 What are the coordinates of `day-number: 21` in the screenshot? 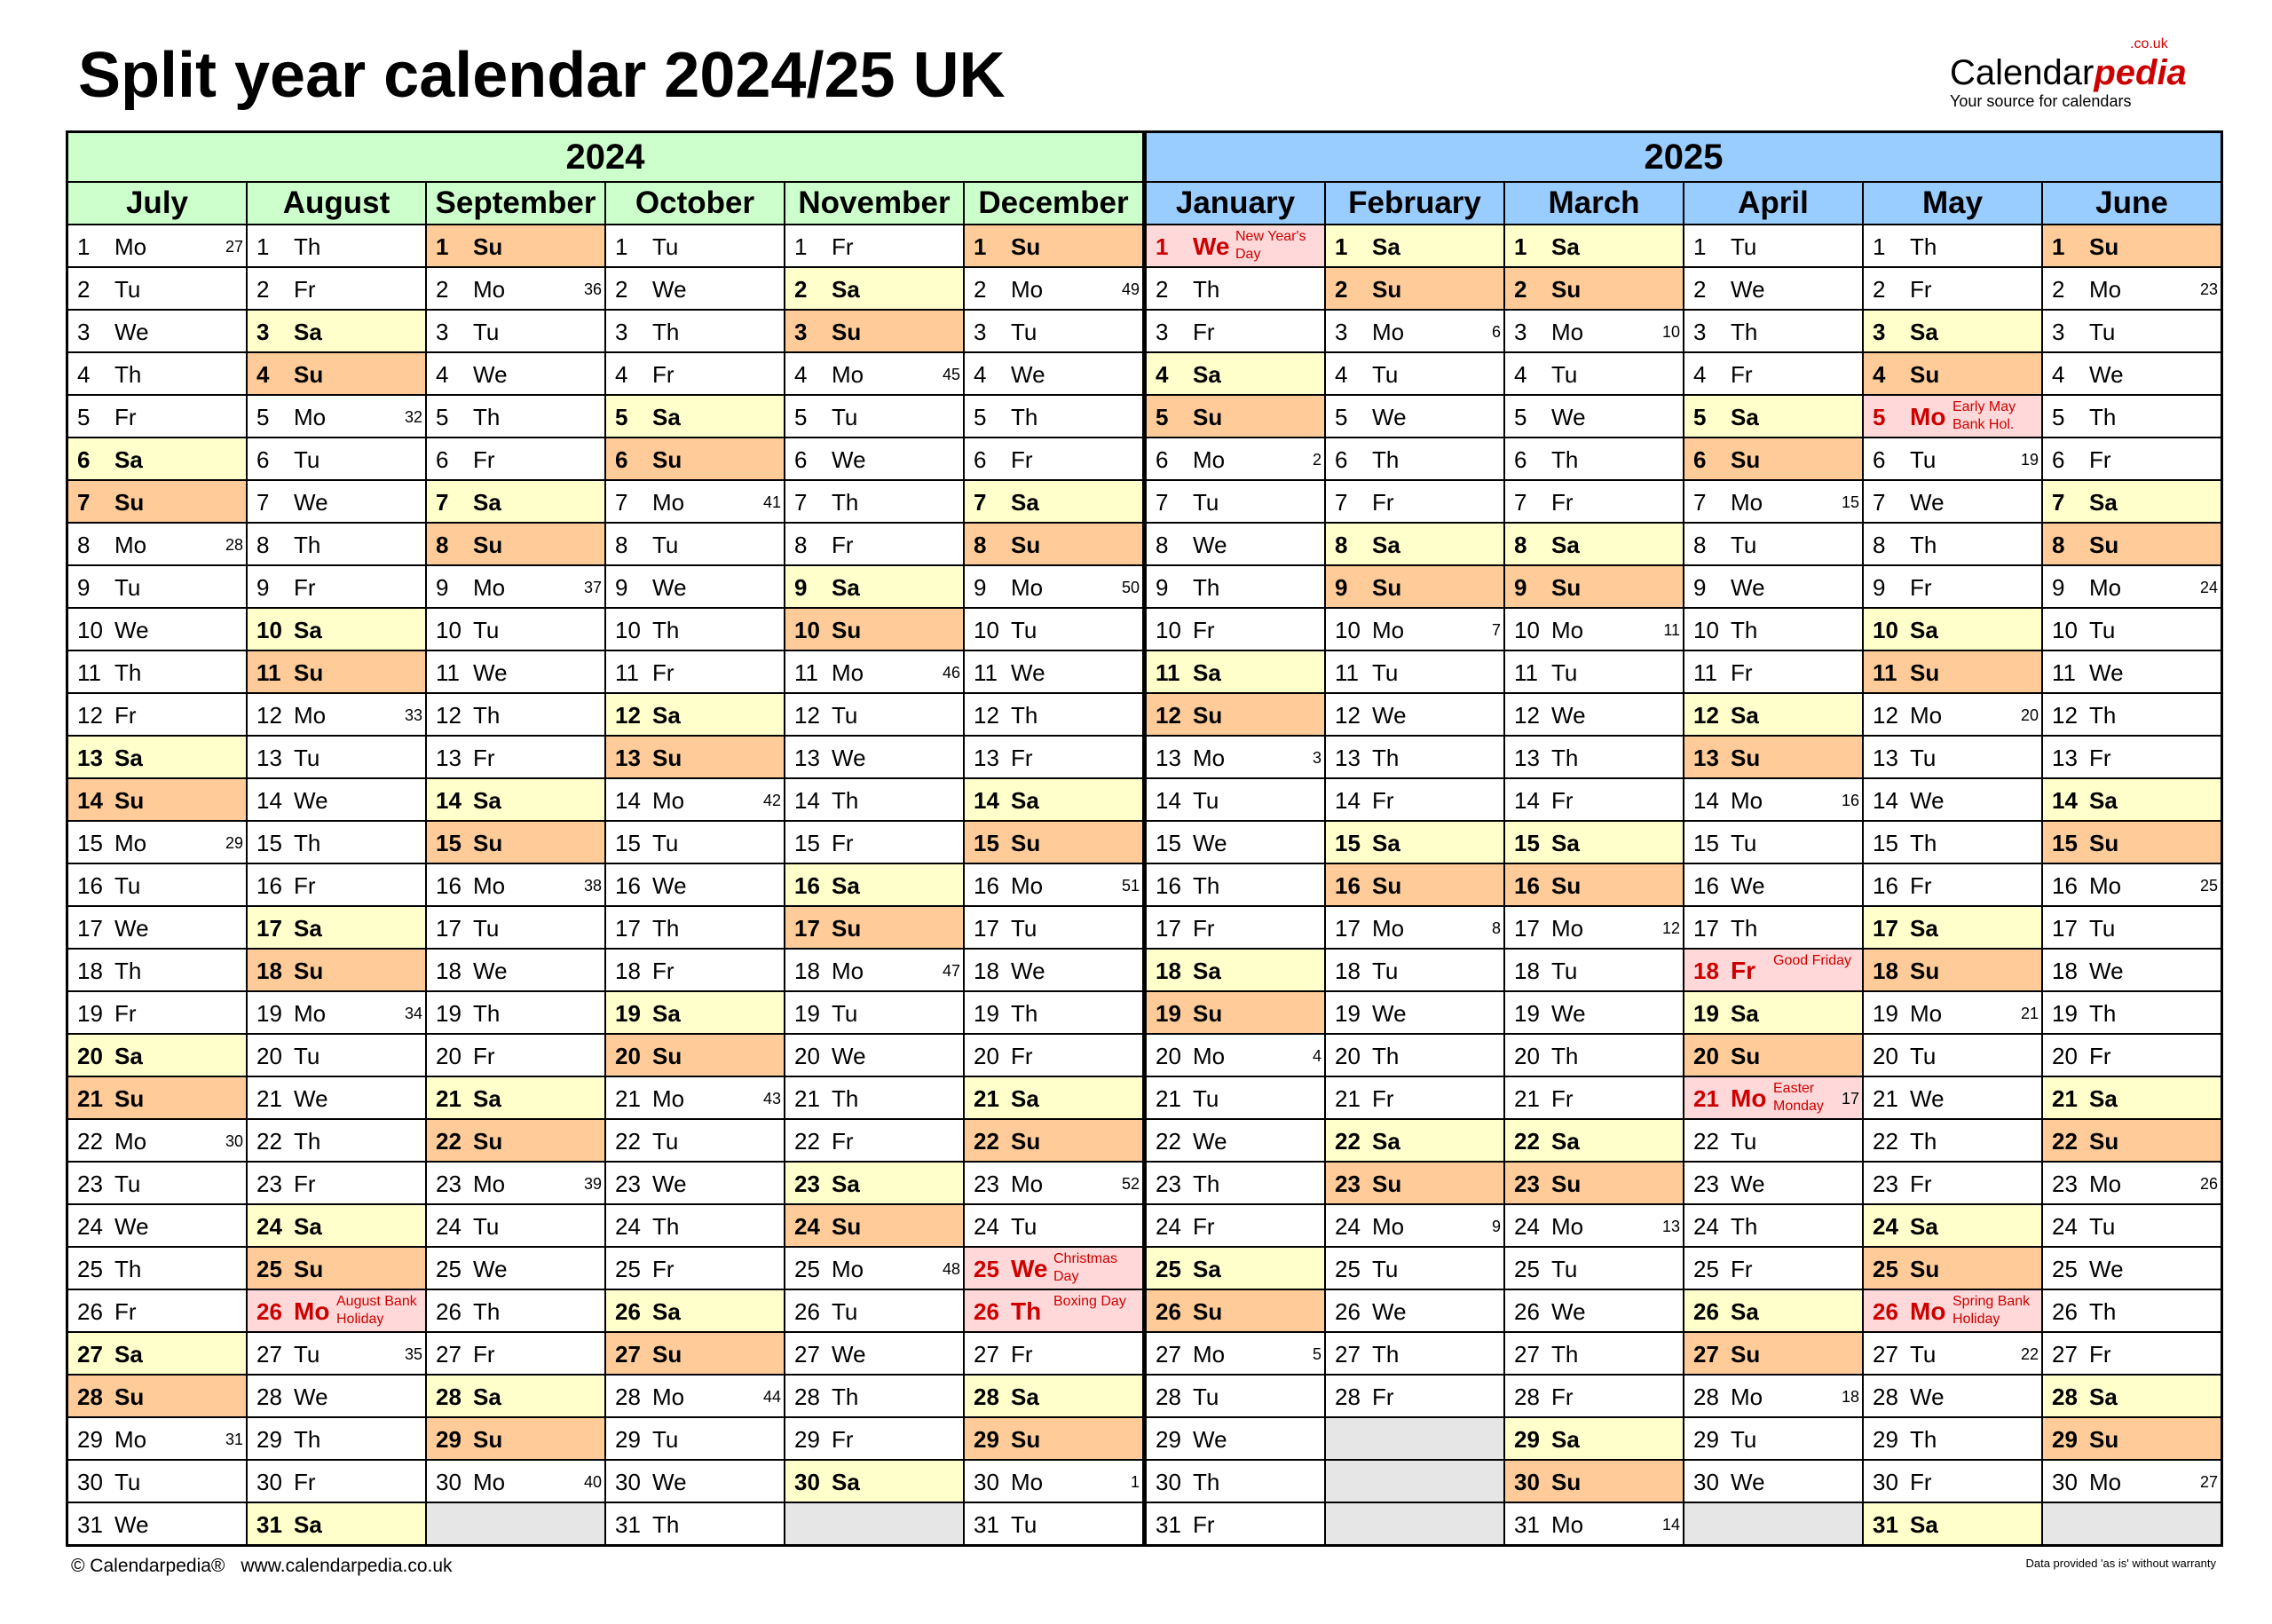 It's located at (1706, 1099).